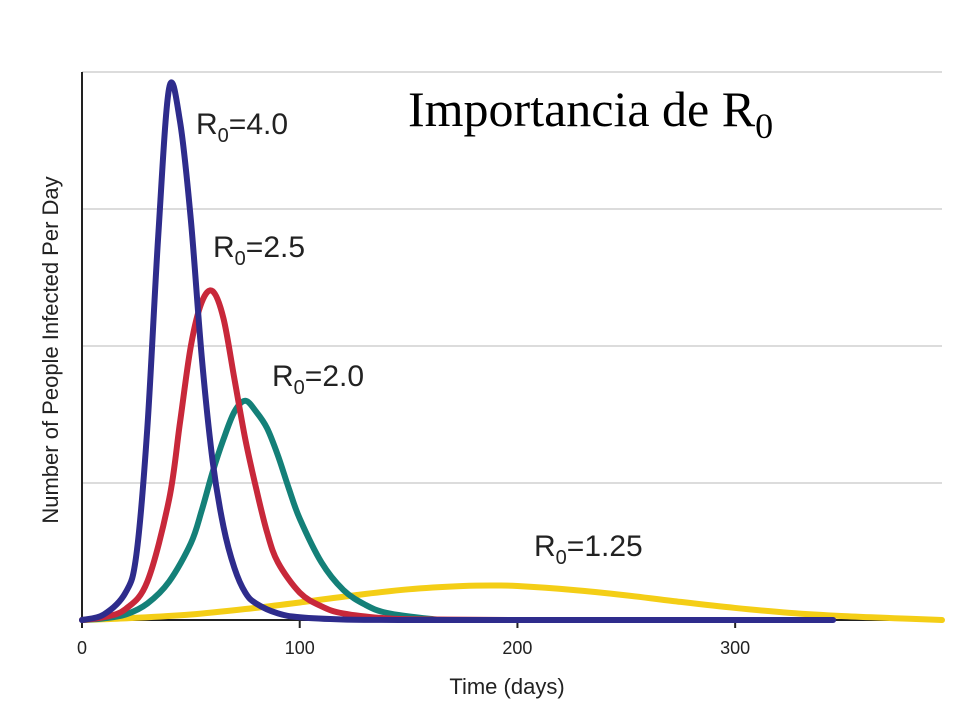  What do you see at coordinates (506, 686) in the screenshot?
I see `x-axis-title: Time (days)` at bounding box center [506, 686].